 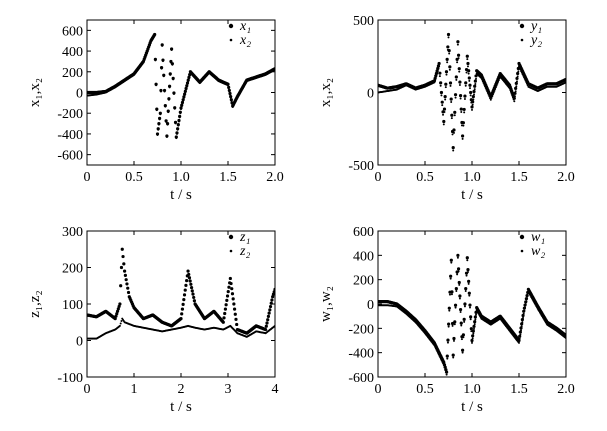 What do you see at coordinates (519, 177) in the screenshot?
I see `x-tick-label: 1.5` at bounding box center [519, 177].